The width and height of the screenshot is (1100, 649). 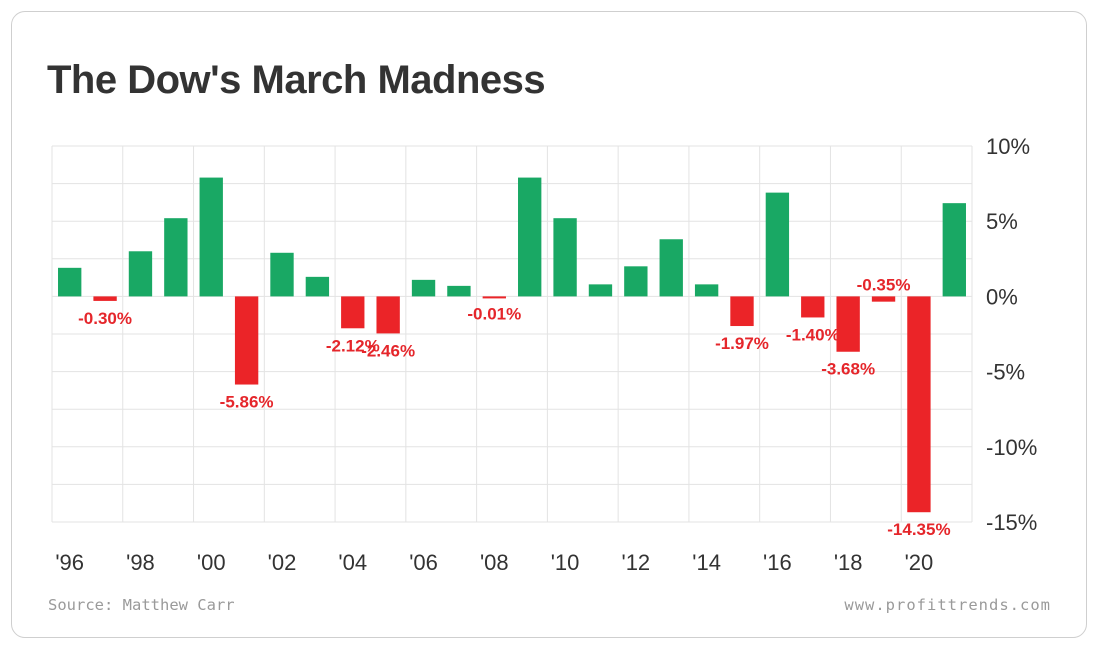 What do you see at coordinates (1011, 522) in the screenshot?
I see `y-tick-label: -15%` at bounding box center [1011, 522].